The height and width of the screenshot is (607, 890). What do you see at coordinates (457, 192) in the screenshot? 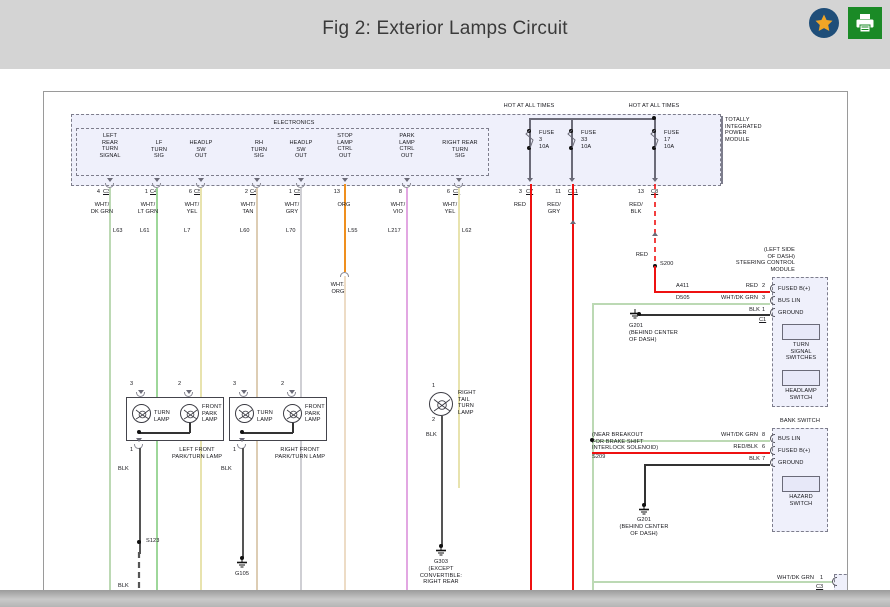
I see `tipm-pin-conn-7: C3` at bounding box center [457, 192].